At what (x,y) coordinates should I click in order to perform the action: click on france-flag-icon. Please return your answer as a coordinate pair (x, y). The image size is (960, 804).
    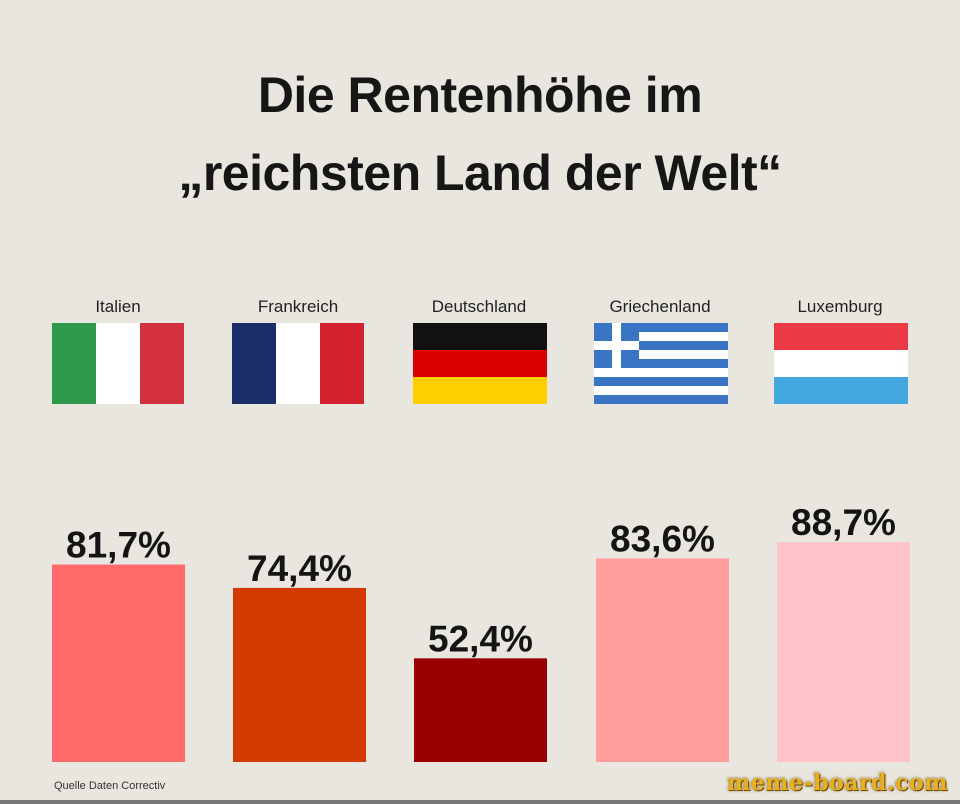
    Looking at the image, I should click on (298, 363).